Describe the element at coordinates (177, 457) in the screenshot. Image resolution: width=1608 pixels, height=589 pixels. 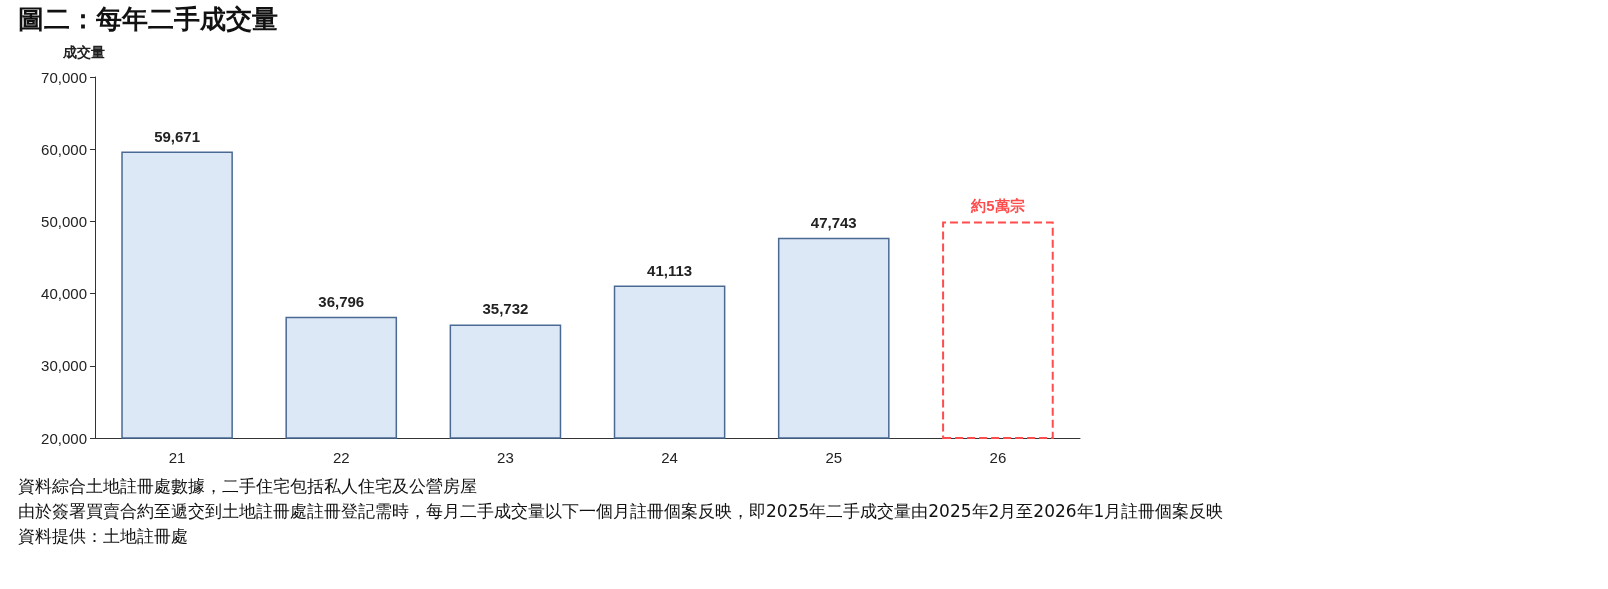
I see `x-tick-label: 21` at that location.